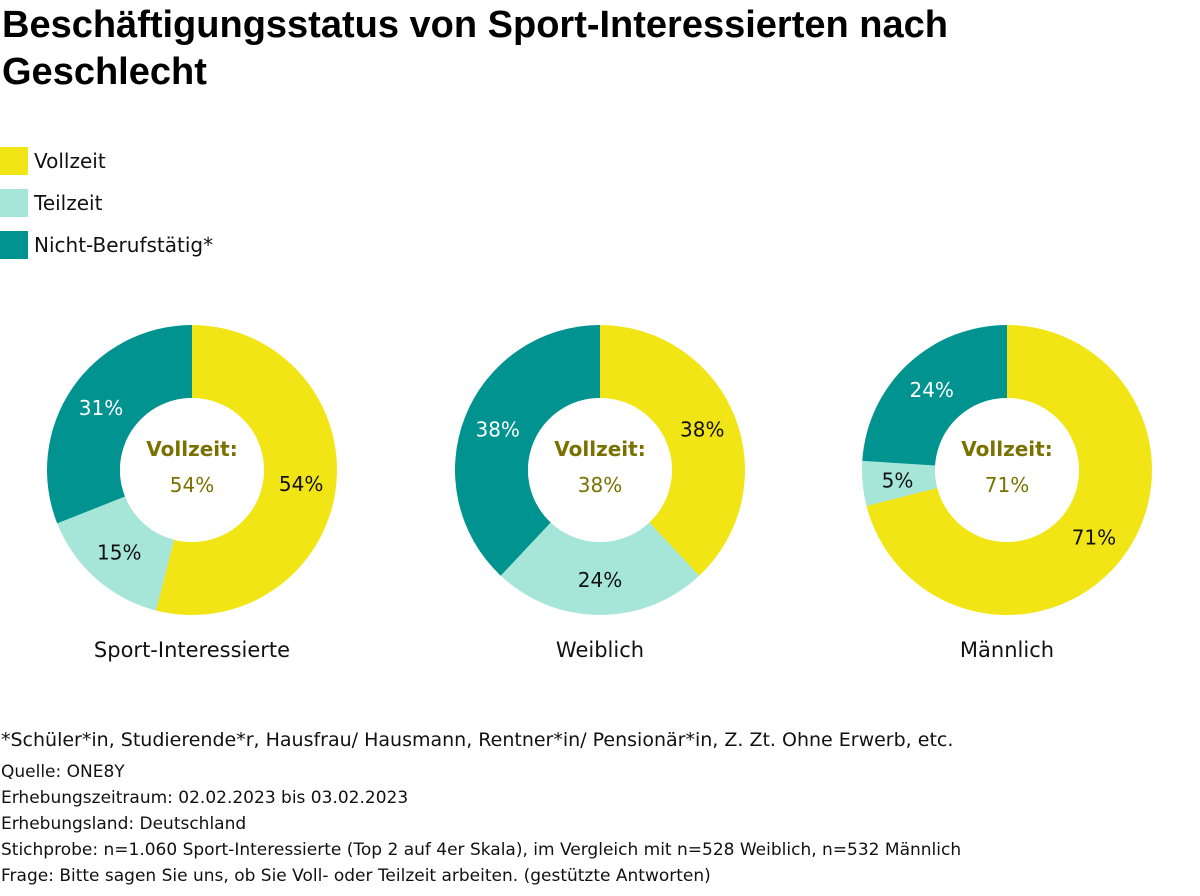  What do you see at coordinates (68, 203) in the screenshot?
I see `legend-label-teilzeit: Teilzeit` at bounding box center [68, 203].